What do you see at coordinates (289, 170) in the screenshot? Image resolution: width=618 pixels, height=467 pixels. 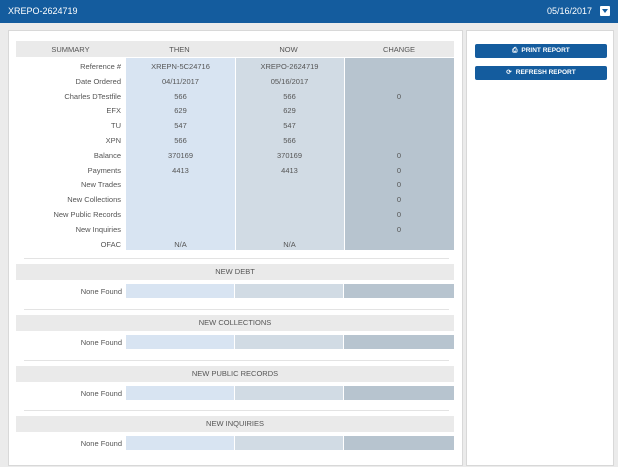 I see `row-now-value: 4413` at bounding box center [289, 170].